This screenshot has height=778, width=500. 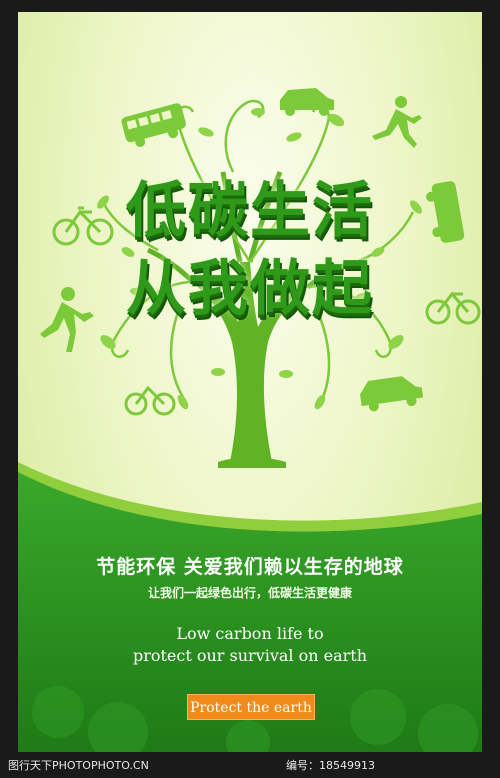 I want to click on footer-id: 编号：18549913, so click(x=330, y=765).